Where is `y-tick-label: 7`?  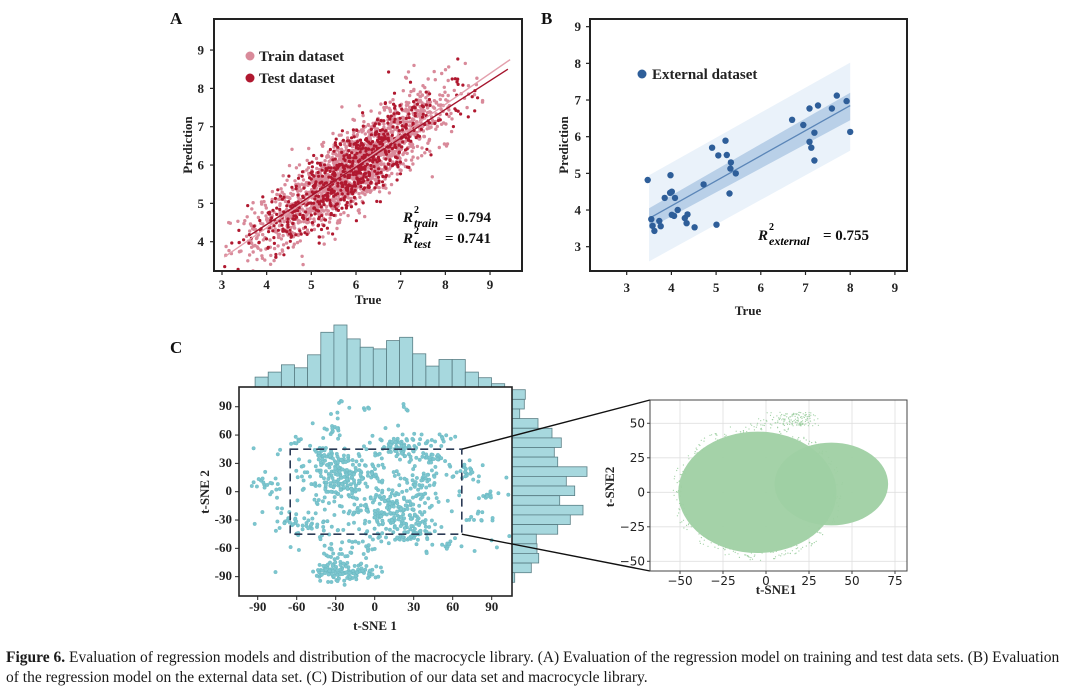
y-tick-label: 7 is located at coordinates (578, 100).